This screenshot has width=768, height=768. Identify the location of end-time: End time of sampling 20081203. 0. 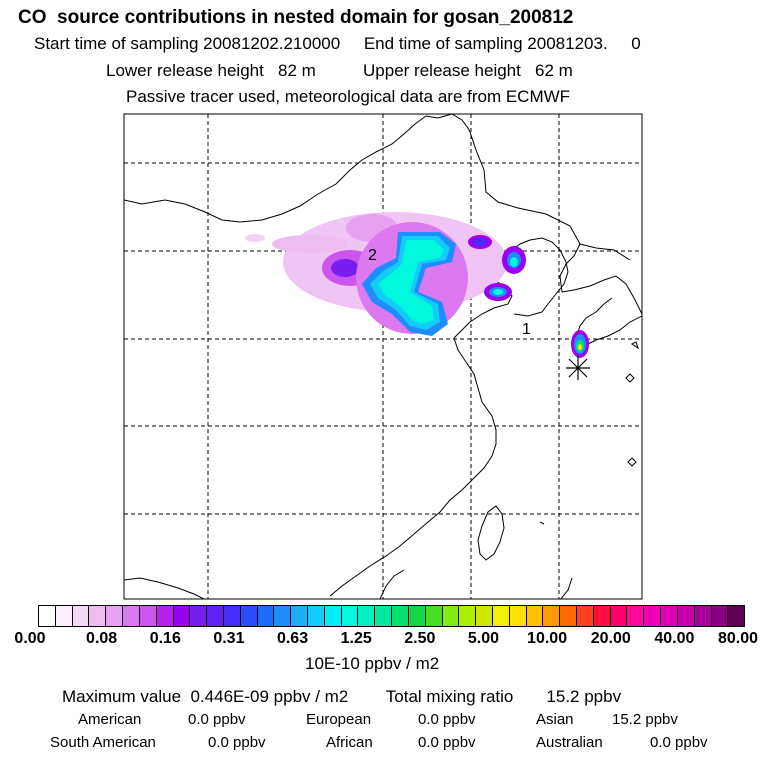
(502, 43).